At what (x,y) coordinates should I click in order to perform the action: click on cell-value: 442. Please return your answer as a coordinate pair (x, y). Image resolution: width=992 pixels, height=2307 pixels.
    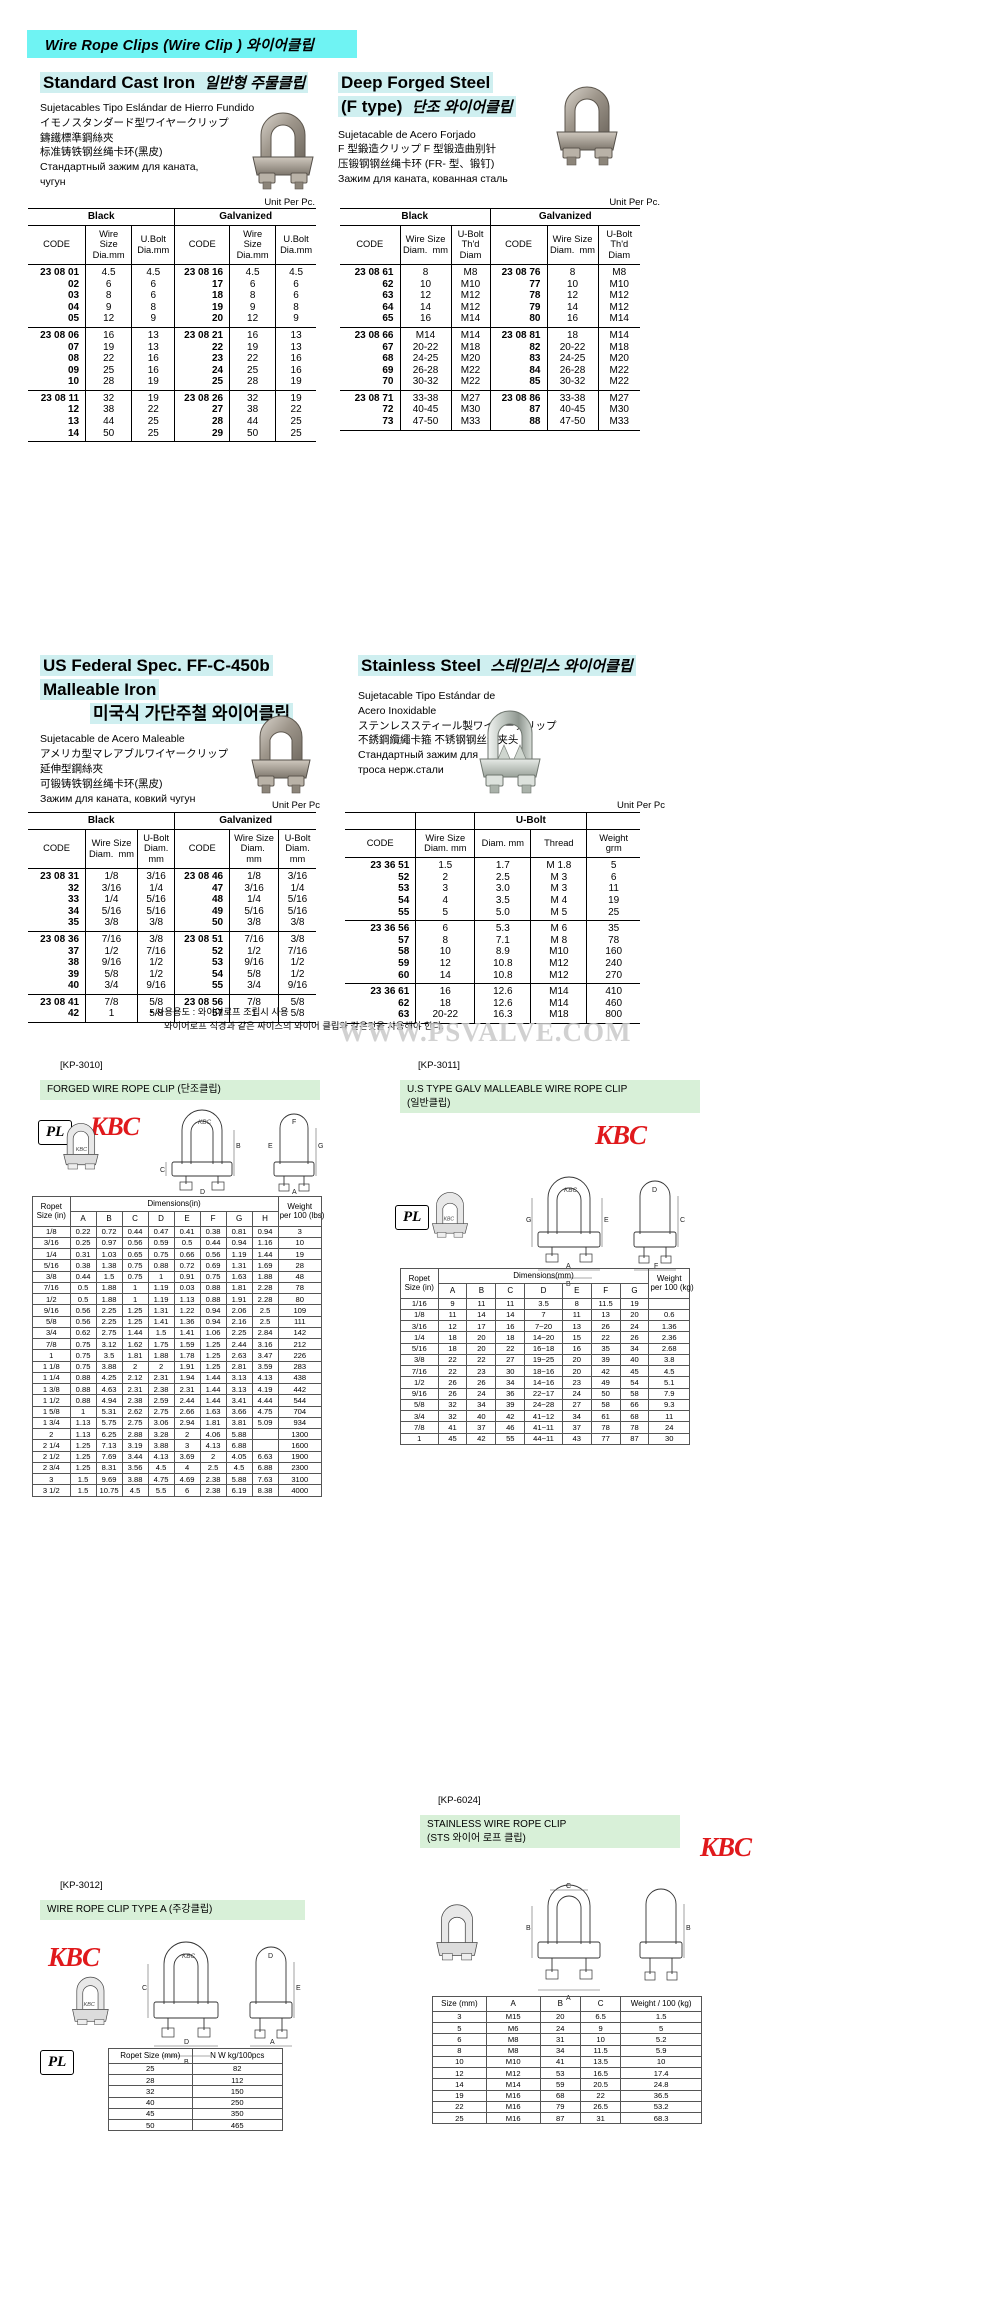
    Looking at the image, I should click on (300, 1389).